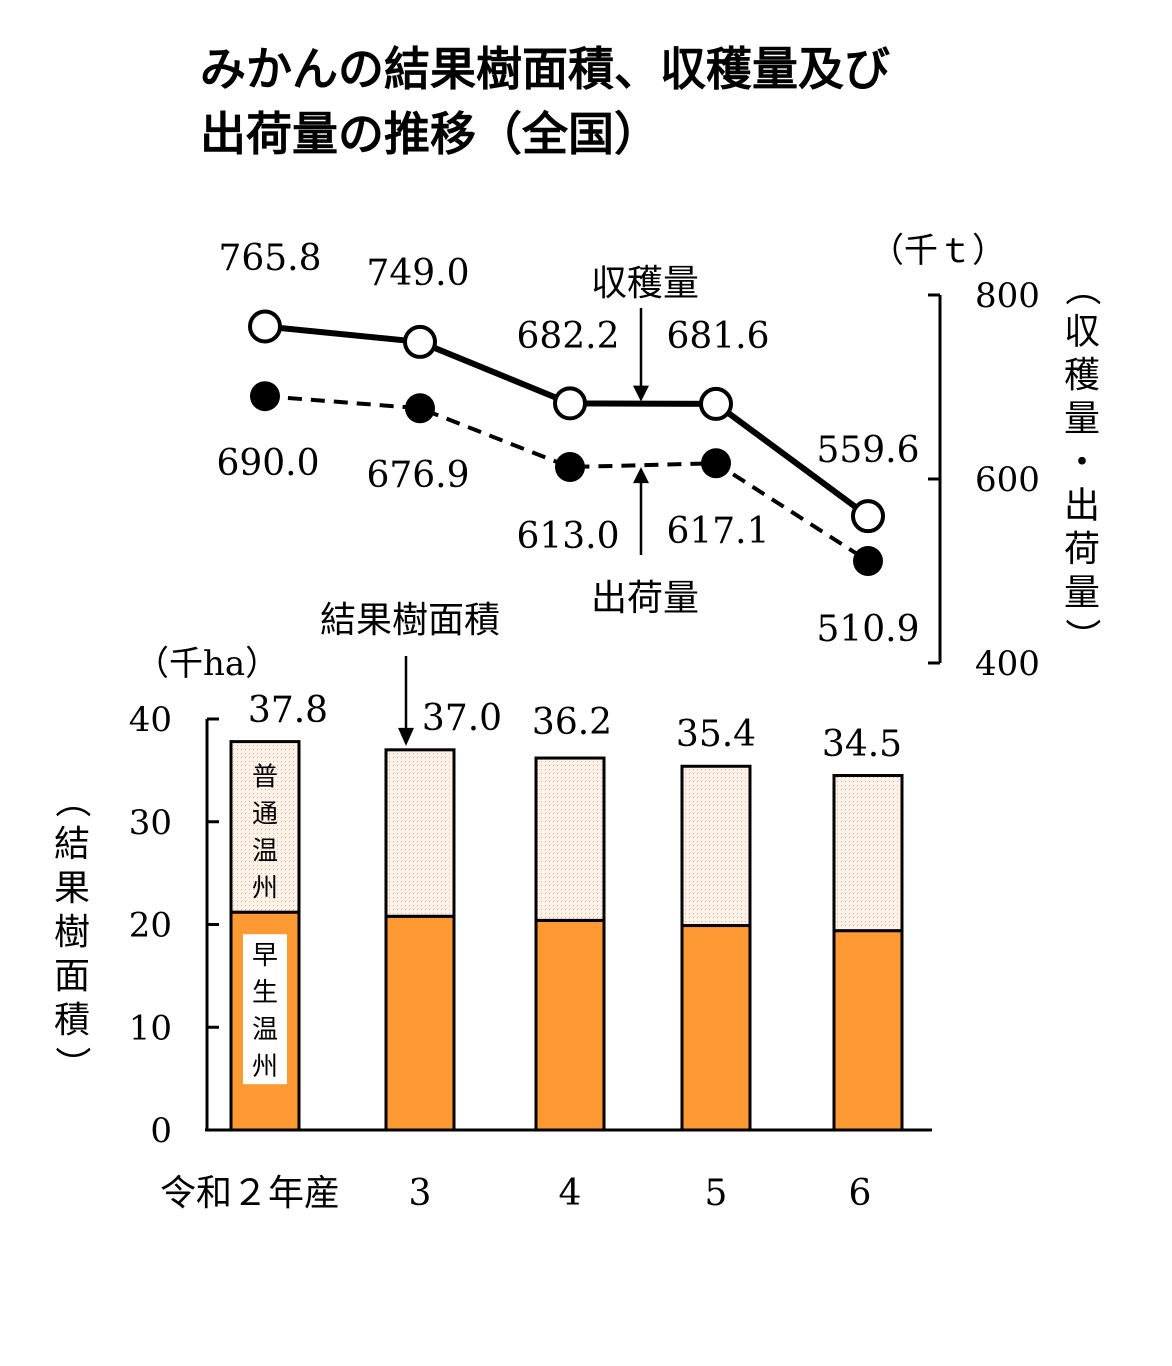  What do you see at coordinates (265, 1067) in the screenshot?
I see `early-segment-name: 州` at bounding box center [265, 1067].